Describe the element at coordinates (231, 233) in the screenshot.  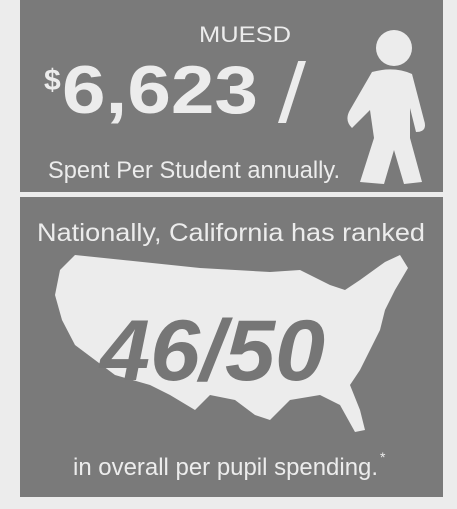
I see `heading: Nationally, California has ranked` at that location.